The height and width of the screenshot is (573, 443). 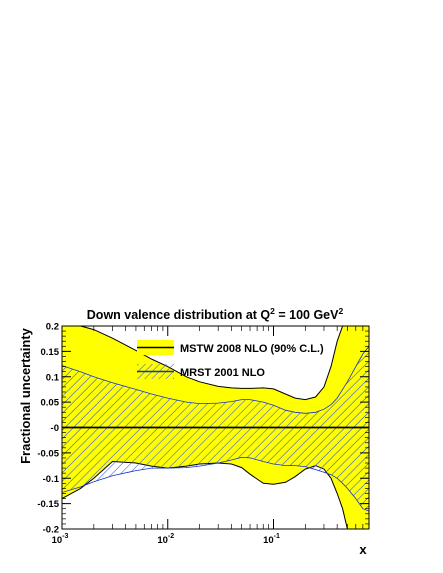 What do you see at coordinates (340, 311) in the screenshot?
I see `chart-title-sup2: 2` at bounding box center [340, 311].